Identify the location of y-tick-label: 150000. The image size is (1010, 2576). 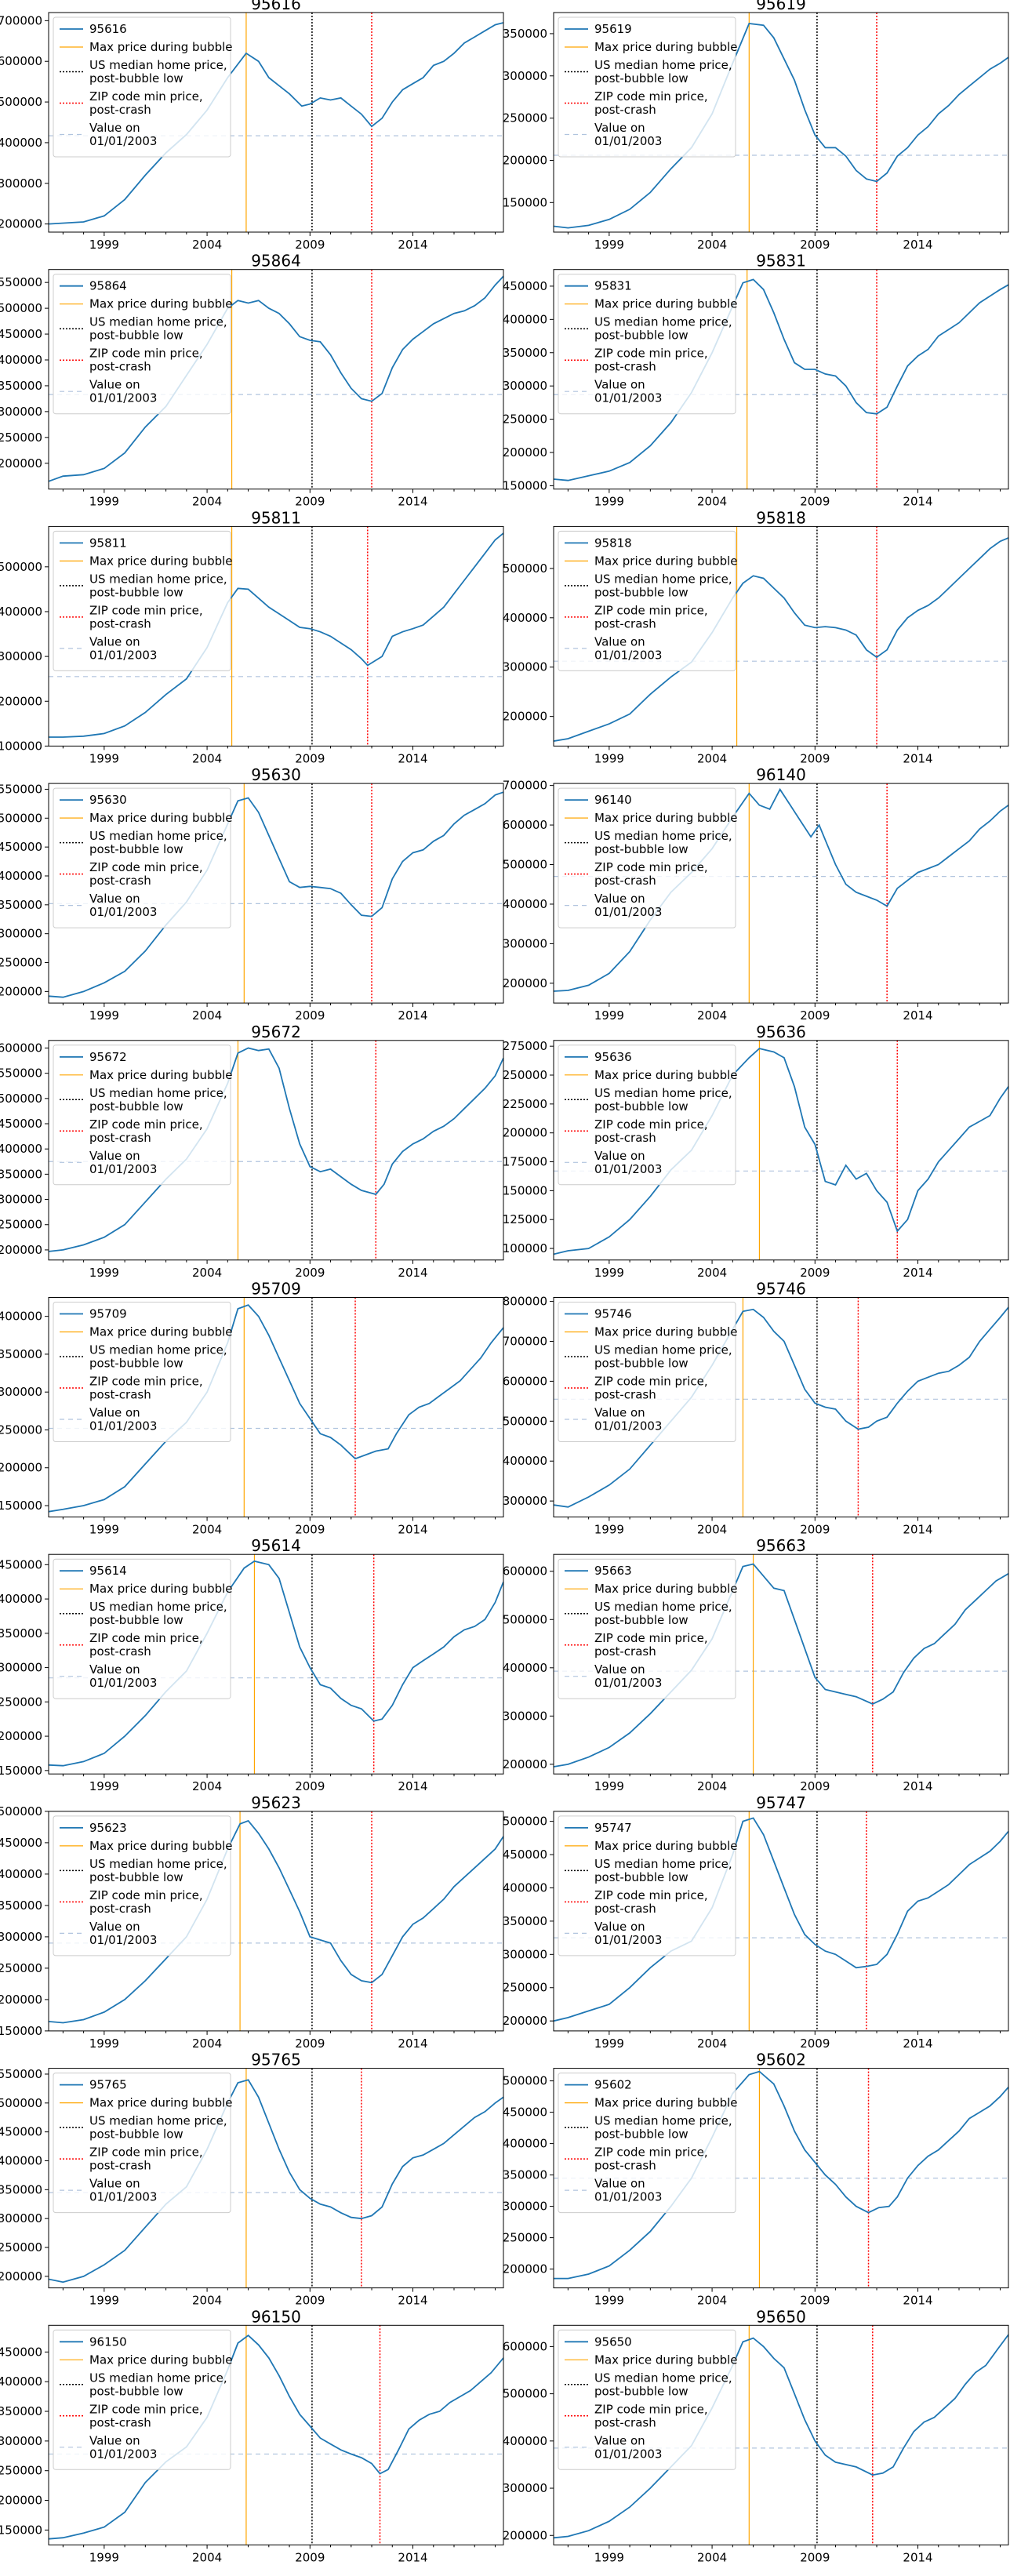
(21, 1506).